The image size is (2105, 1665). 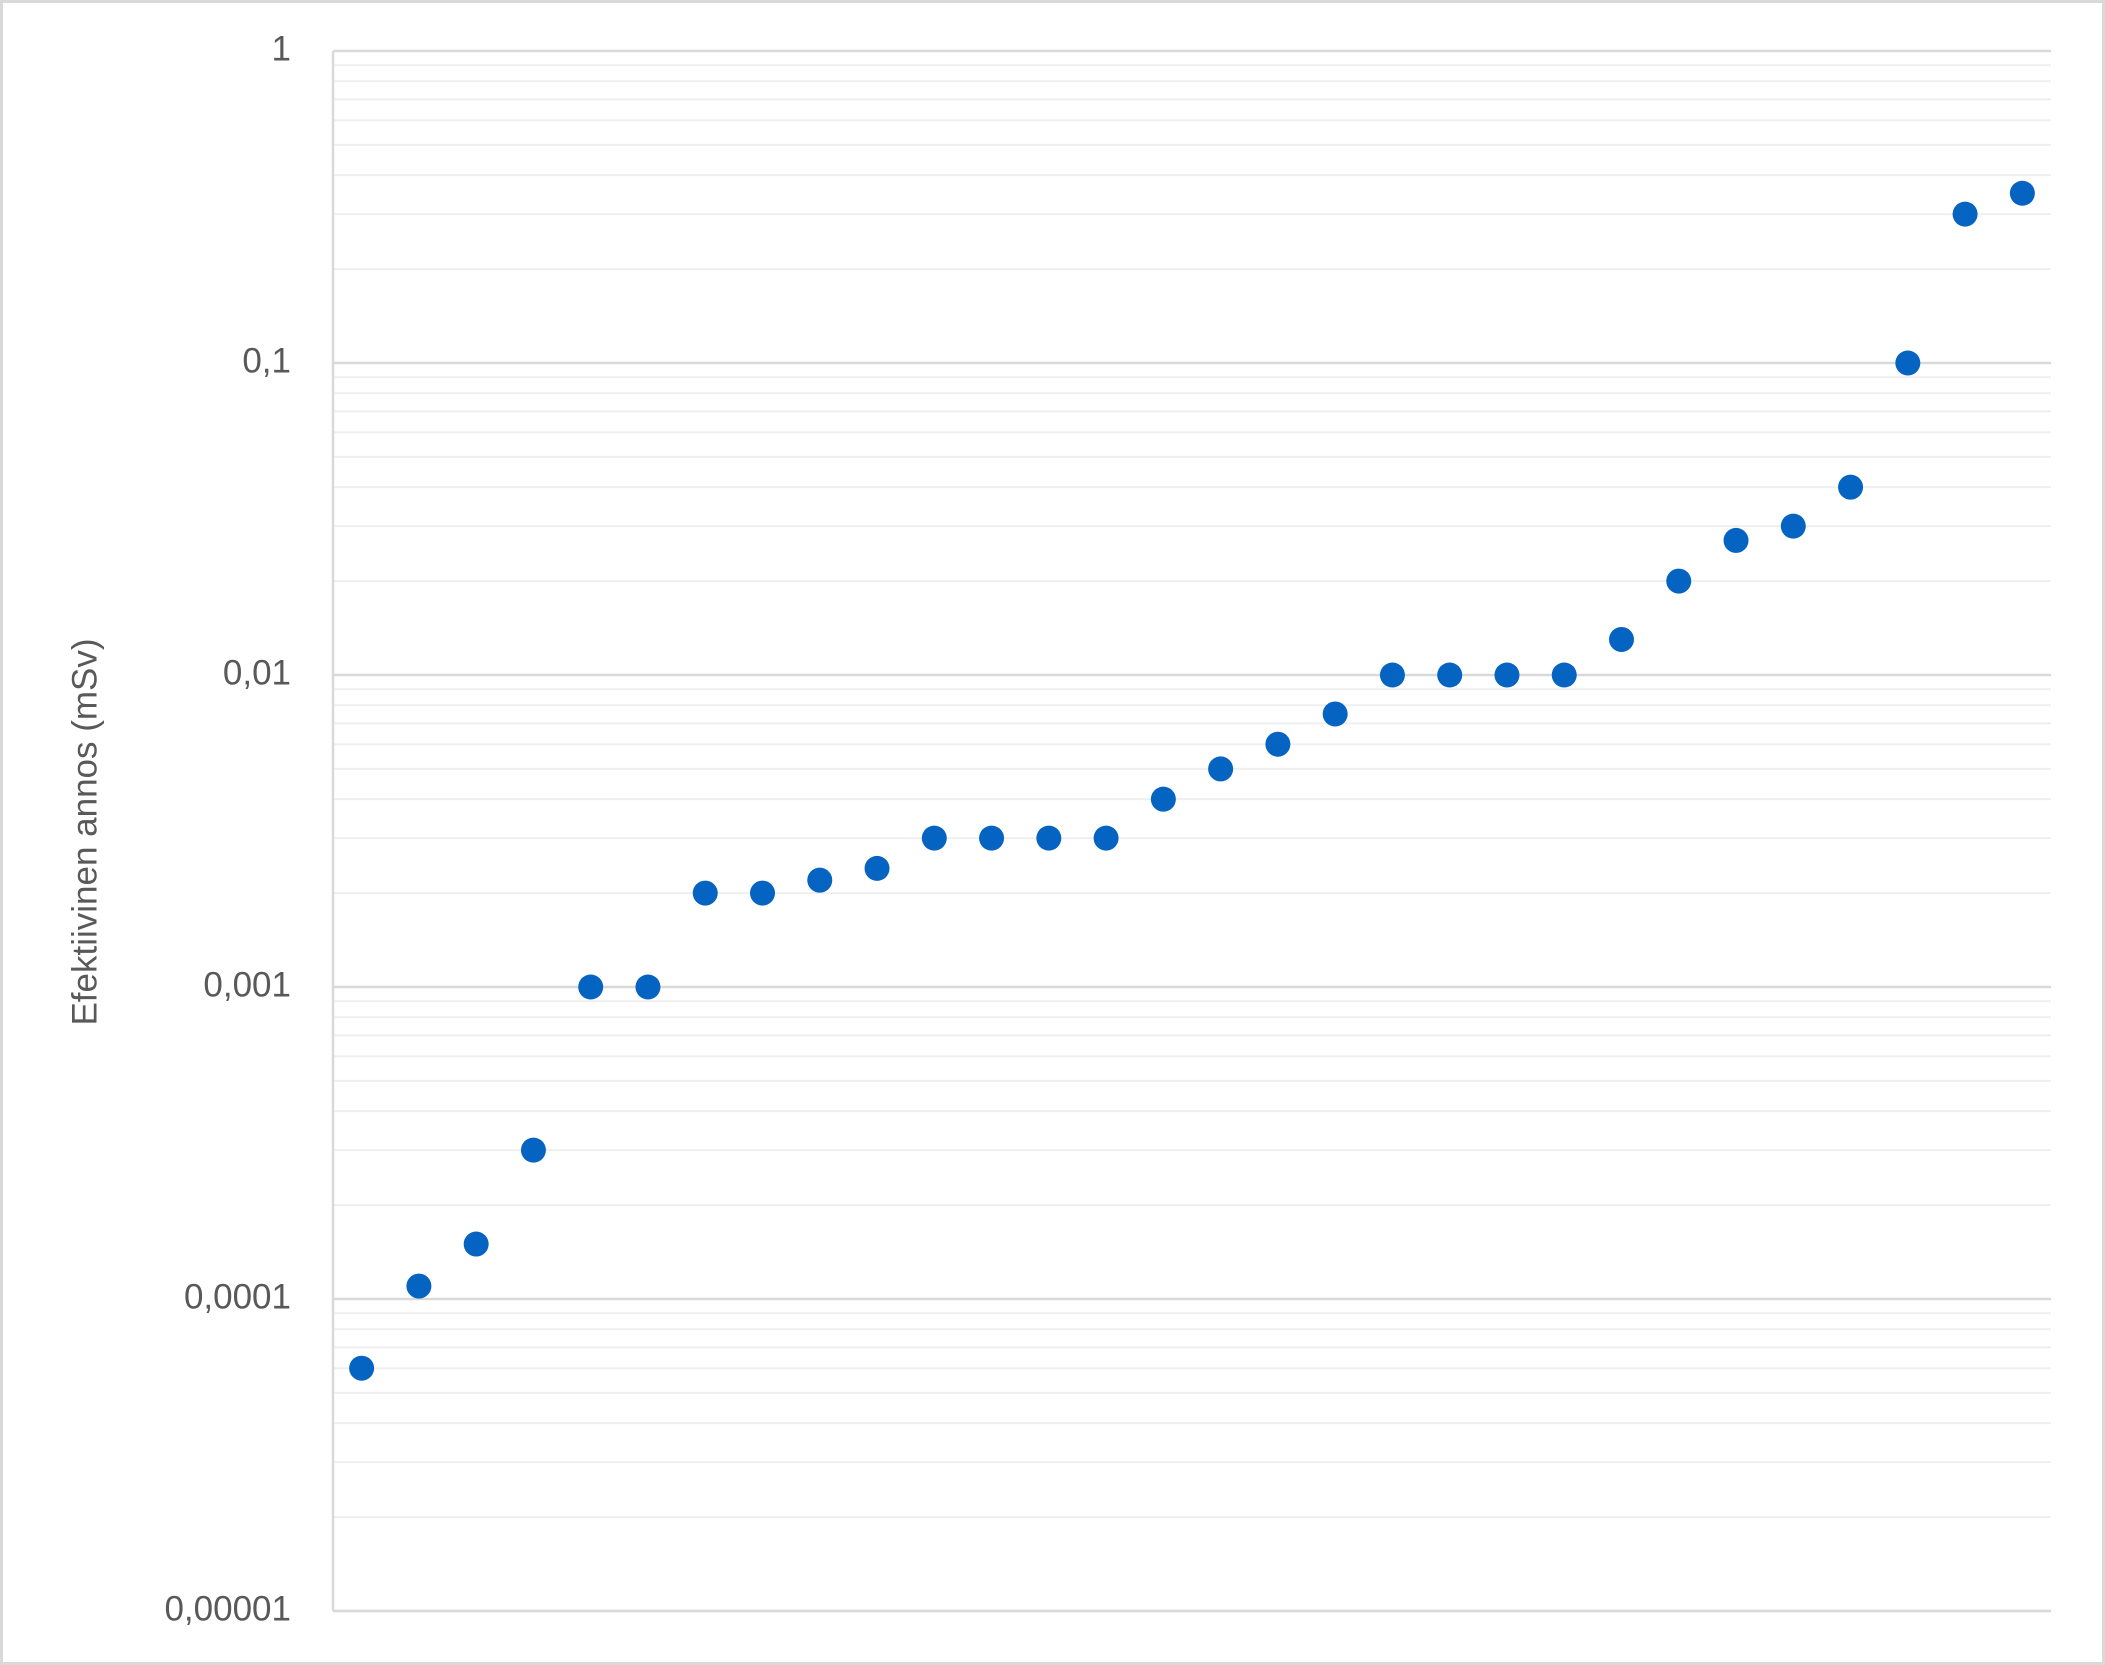 I want to click on y-tick-label: 0,001, so click(x=247, y=984).